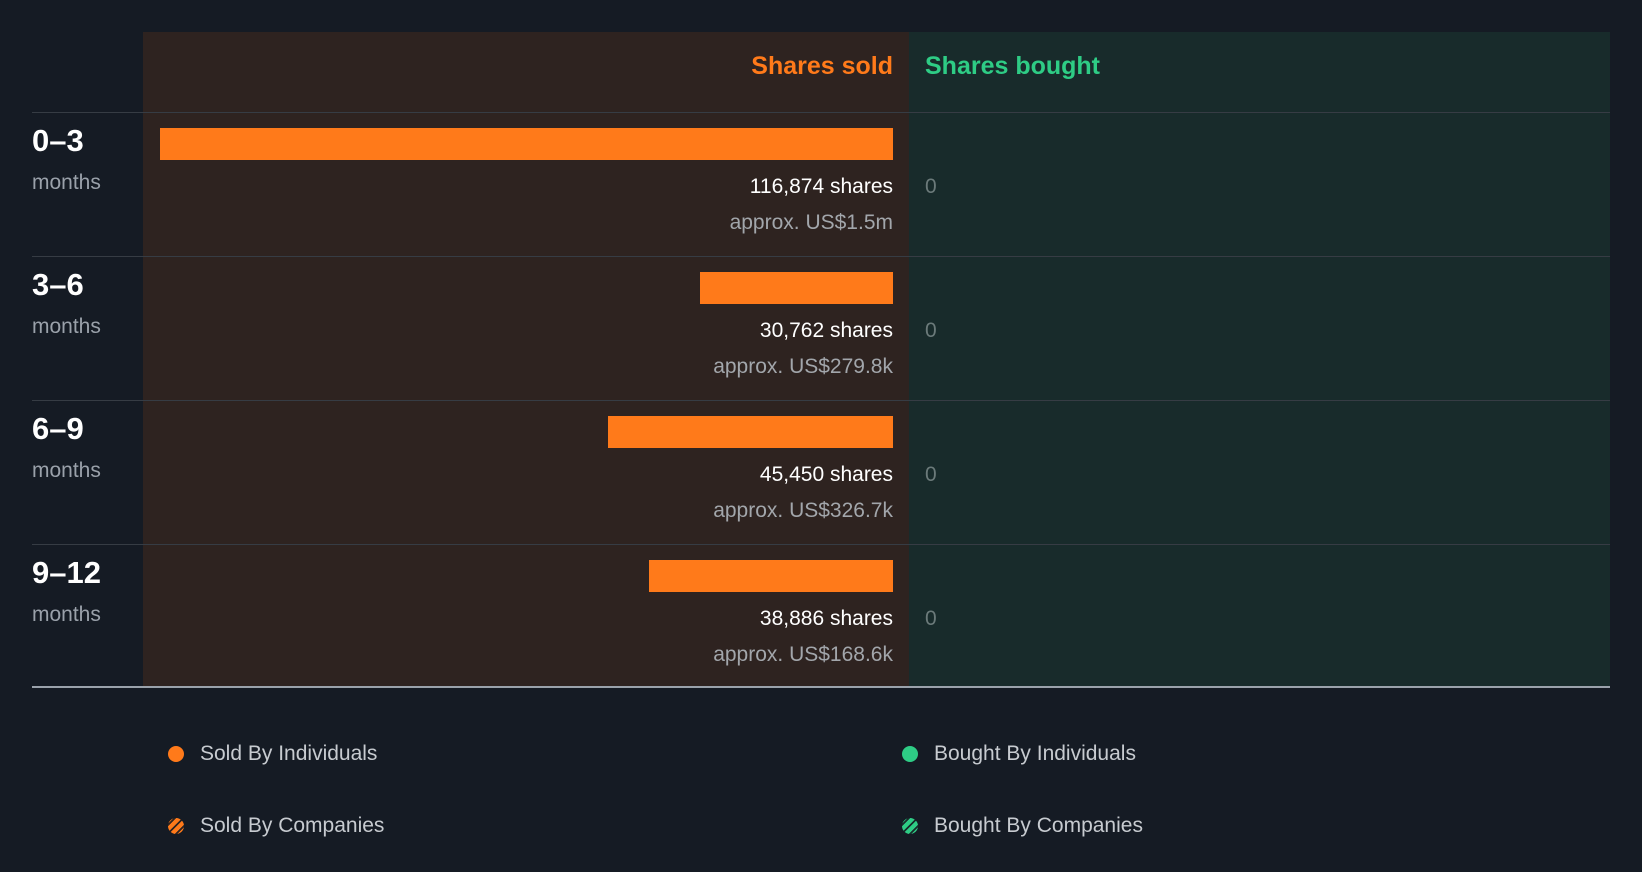 This screenshot has height=872, width=1642. I want to click on period-label: 9–12, so click(66, 572).